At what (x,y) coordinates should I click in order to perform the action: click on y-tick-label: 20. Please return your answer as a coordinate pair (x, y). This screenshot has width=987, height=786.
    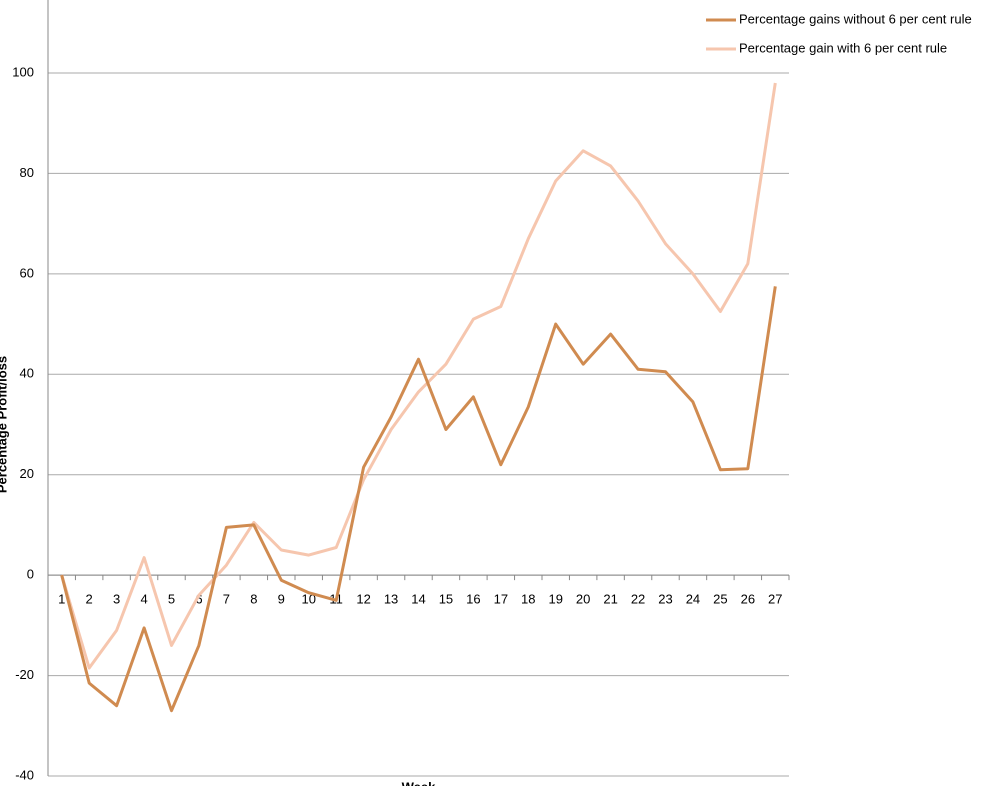
    Looking at the image, I should click on (27, 473).